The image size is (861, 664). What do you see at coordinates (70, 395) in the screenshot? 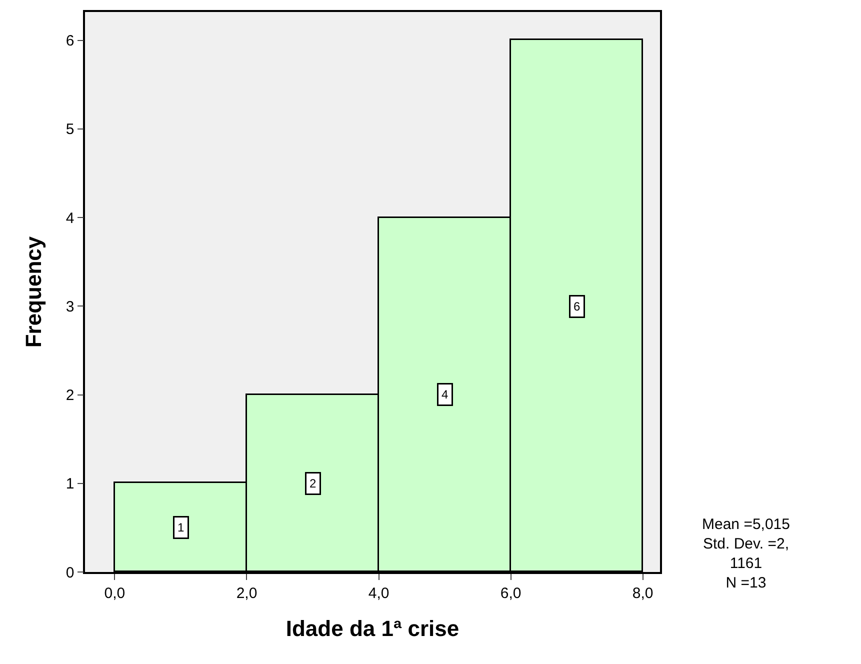
I see `y-tick-label: 2` at bounding box center [70, 395].